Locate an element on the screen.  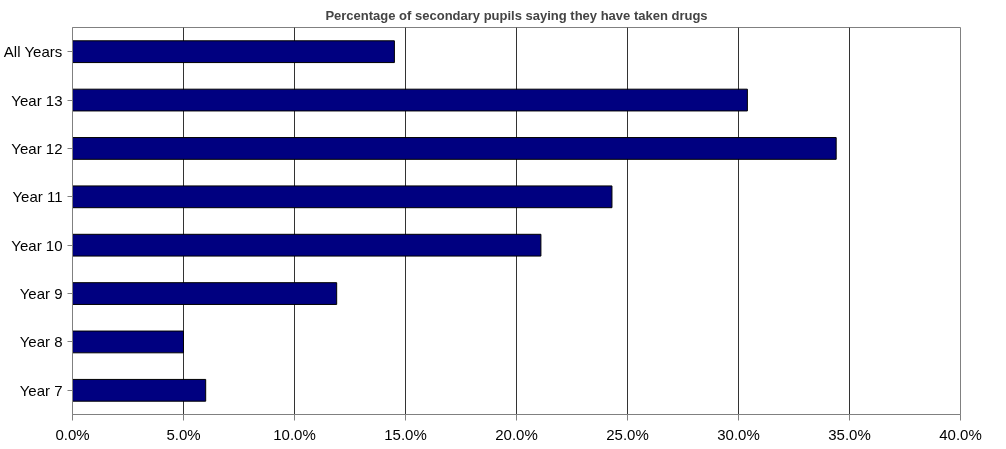
x-tick-label: 10.0% is located at coordinates (294, 434).